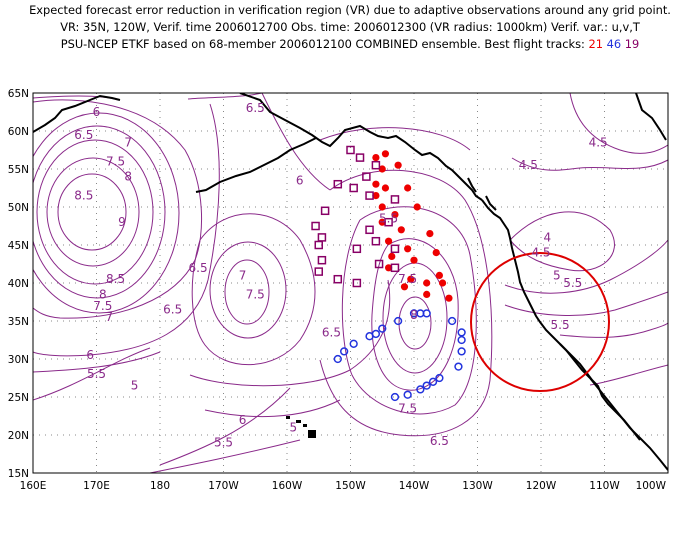 This screenshot has width=700, height=540. Describe the element at coordinates (628, 375) in the screenshot. I see `contour-5-5-far-east` at that location.